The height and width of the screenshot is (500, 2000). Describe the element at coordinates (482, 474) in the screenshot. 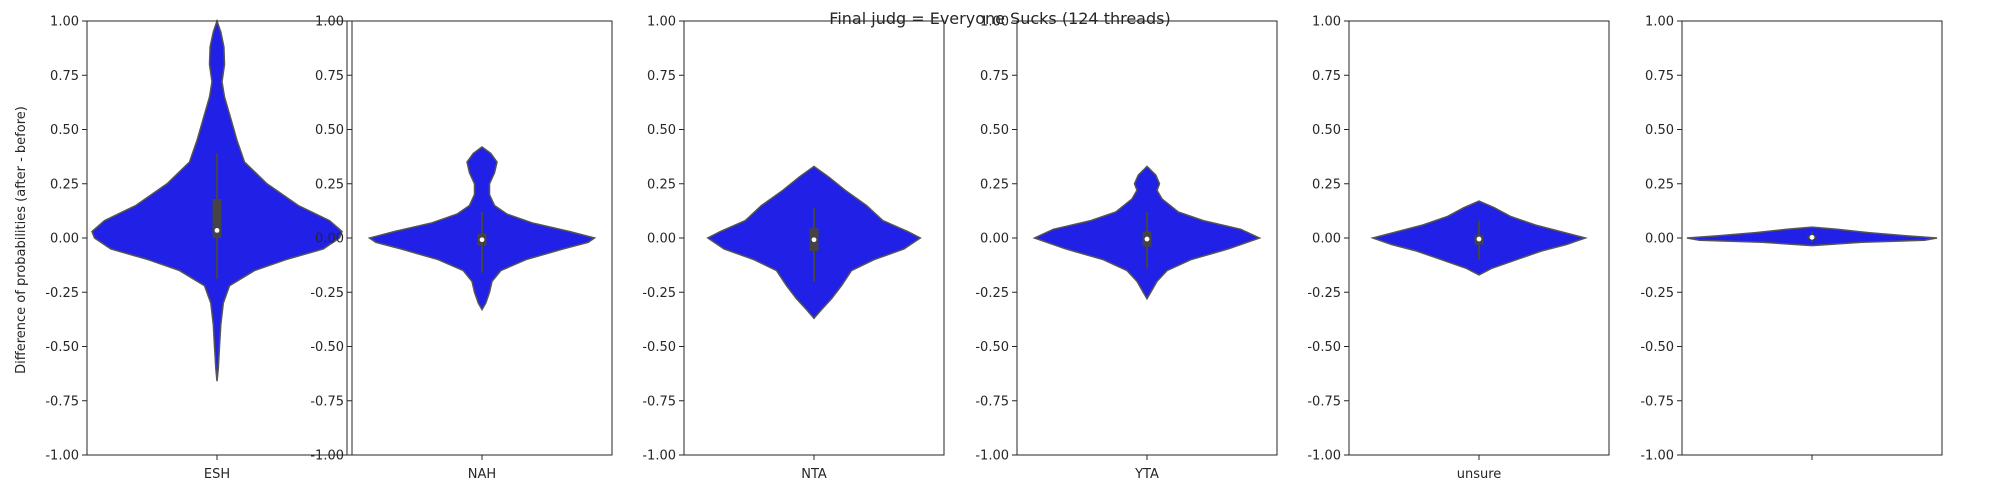

I see `x-tick-label: NAH` at that location.